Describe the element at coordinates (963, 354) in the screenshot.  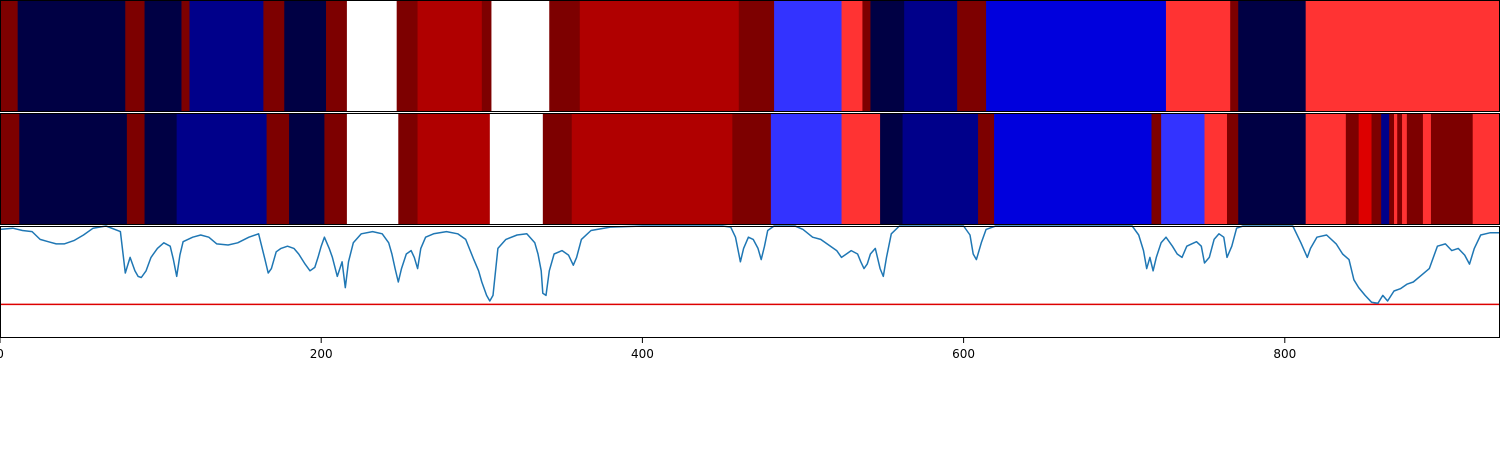
I see `x-tick-label-600: 600` at that location.